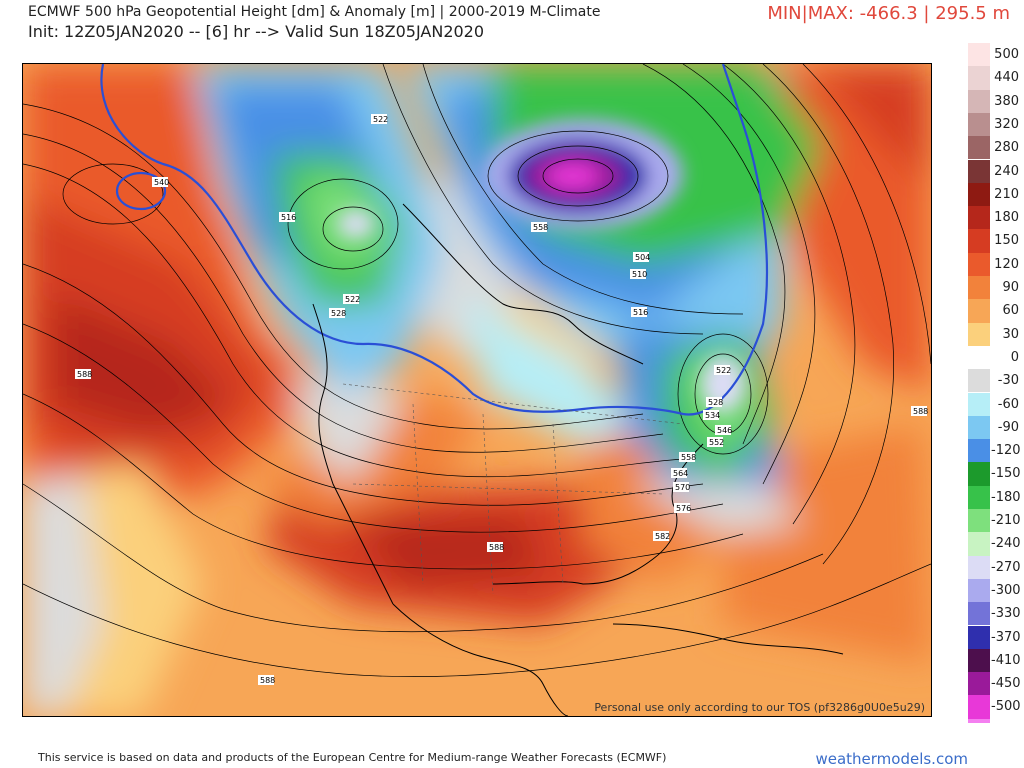 This screenshot has width=1024, height=768. Describe the element at coordinates (1006, 544) in the screenshot. I see `colorbar-label: -240` at that location.